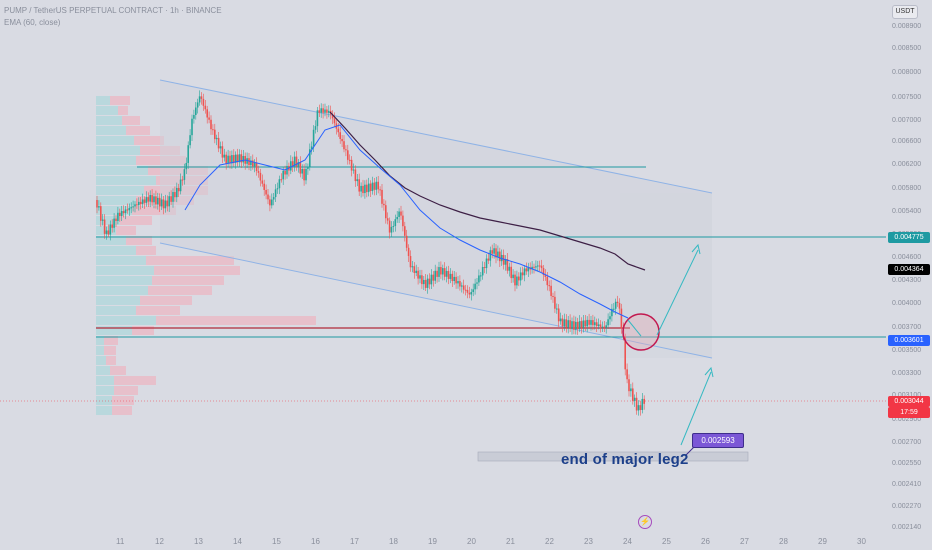 The height and width of the screenshot is (550, 932). Describe the element at coordinates (907, 527) in the screenshot. I see `price-tick: 0.002140` at that location.